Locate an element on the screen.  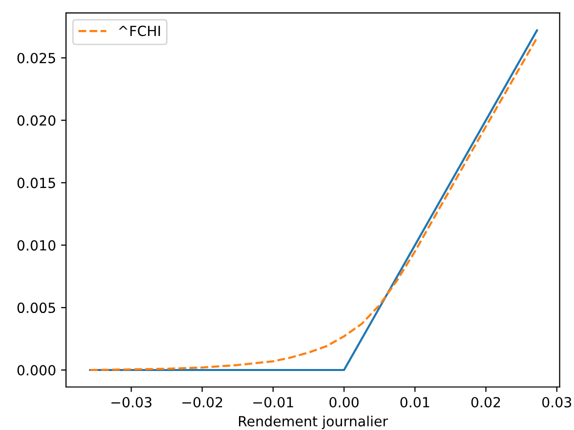
x-tick-label: 0.03 is located at coordinates (557, 402).